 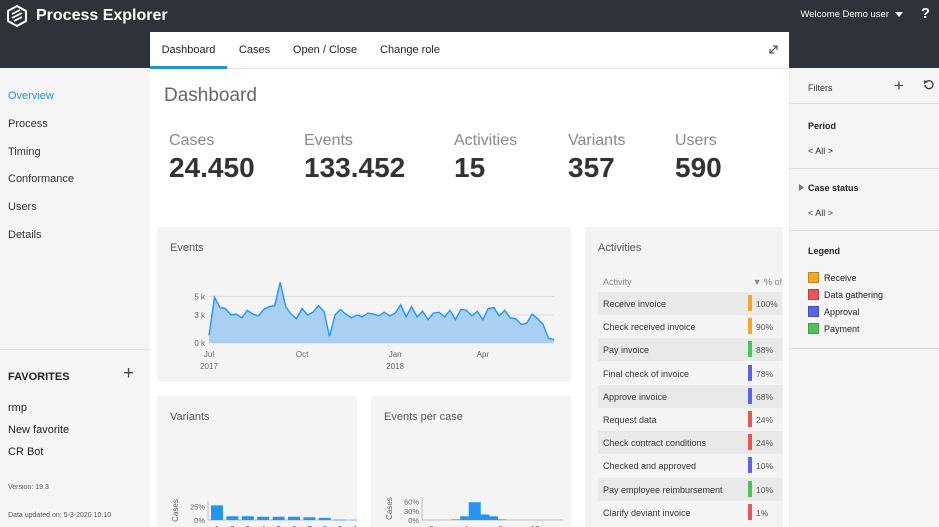 I want to click on activity-row: Request data 24%, so click(x=690, y=419).